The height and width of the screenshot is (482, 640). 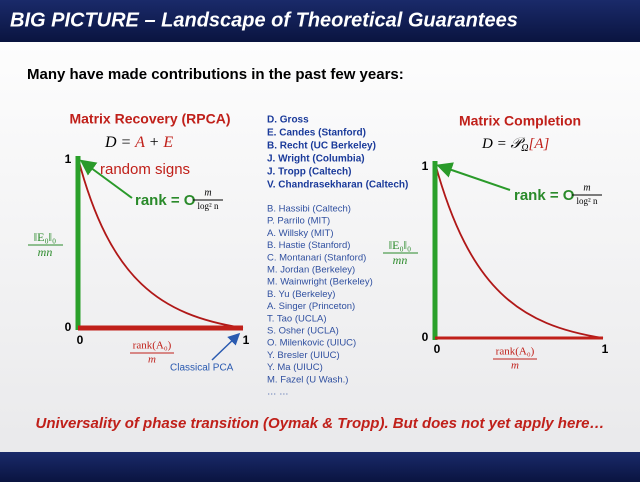 I want to click on contributor: A. Willsky (MIT), so click(x=300, y=233).